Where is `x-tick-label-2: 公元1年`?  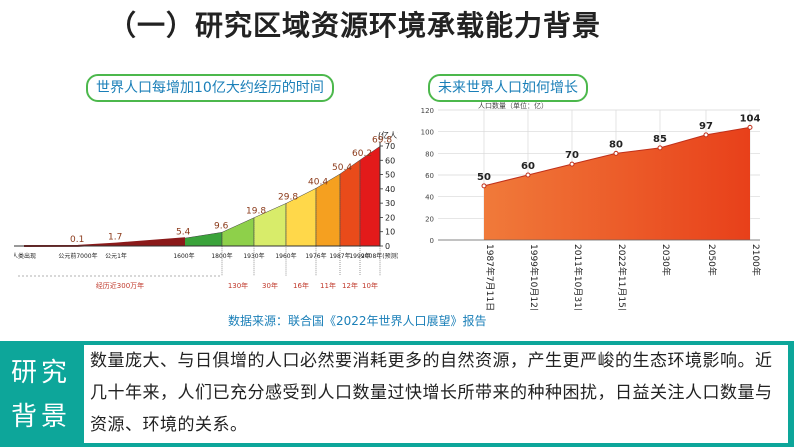 x-tick-label-2: 公元1年 is located at coordinates (116, 256).